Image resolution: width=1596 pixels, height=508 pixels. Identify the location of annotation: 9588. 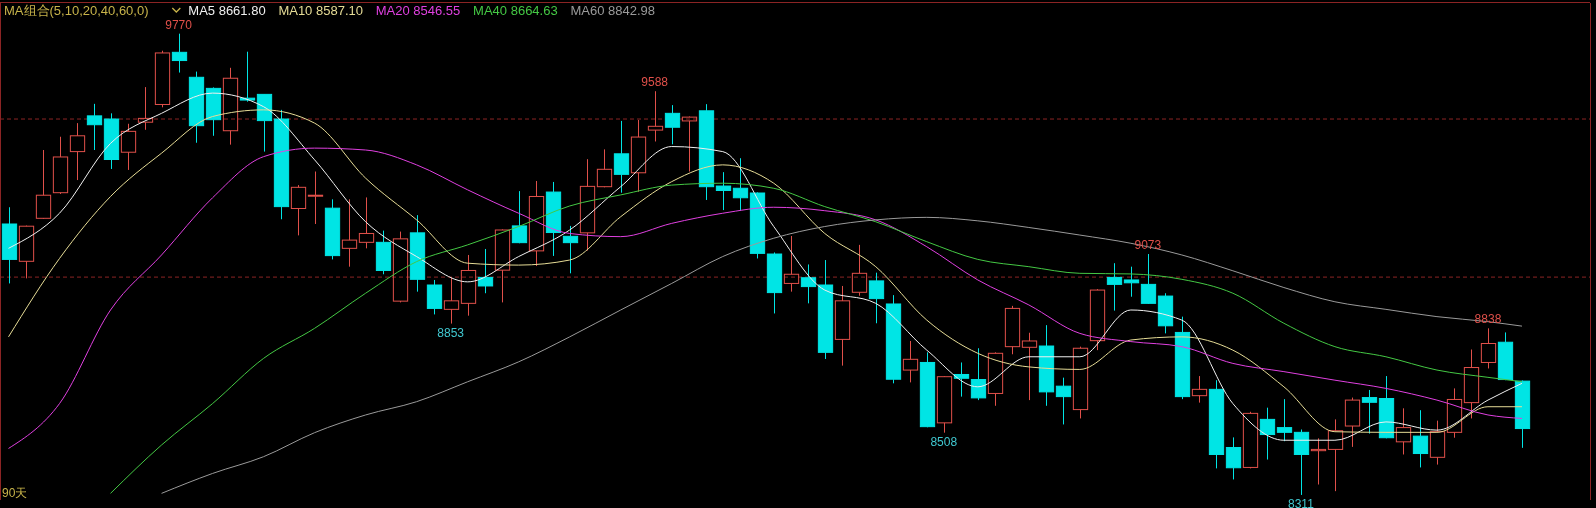
(655, 82).